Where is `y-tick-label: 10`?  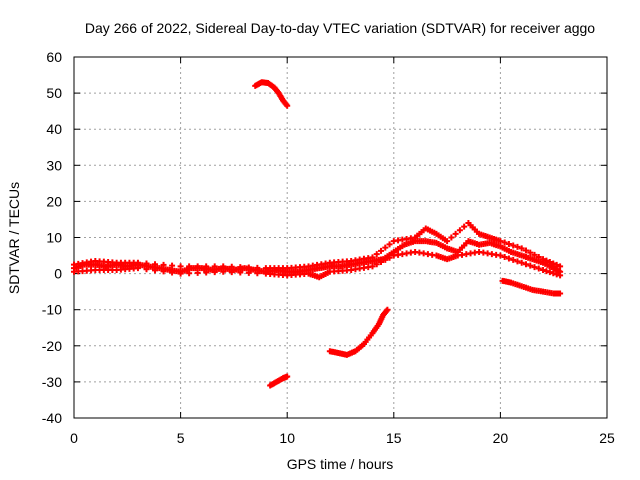 y-tick-label: 10 is located at coordinates (54, 238).